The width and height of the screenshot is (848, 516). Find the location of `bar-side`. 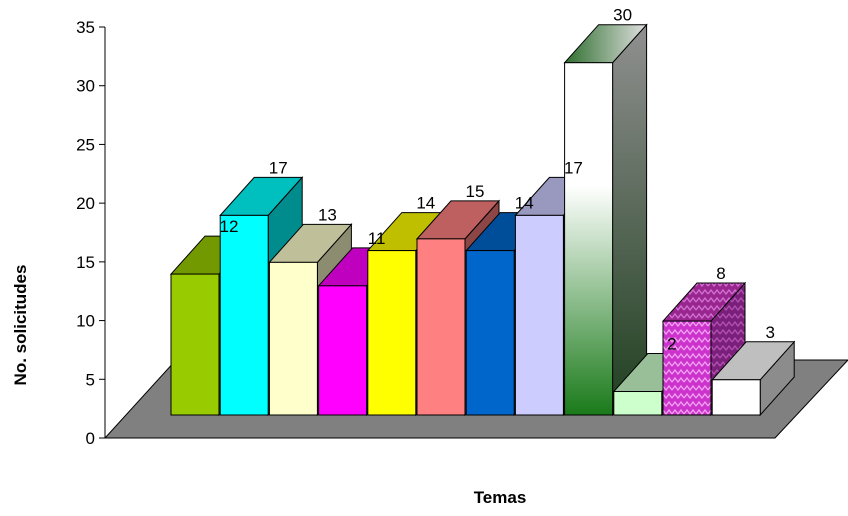

bar-side is located at coordinates (630, 220).